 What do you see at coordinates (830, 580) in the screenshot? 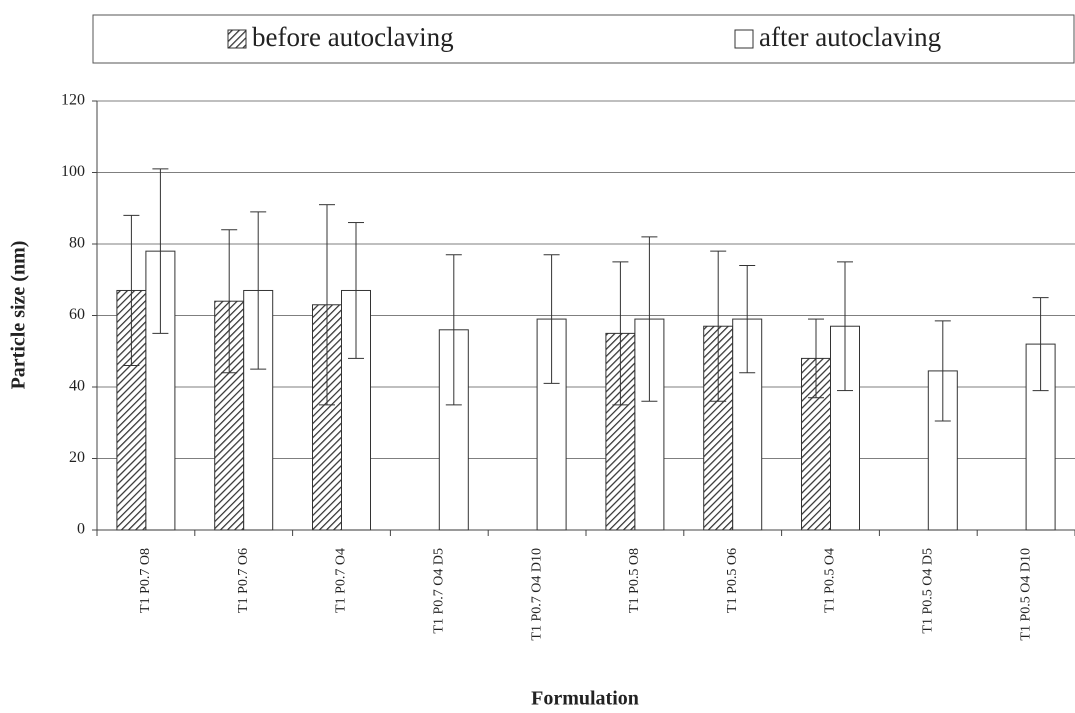
I see `x-tick-label: T1 P0.5 O4` at bounding box center [830, 580].